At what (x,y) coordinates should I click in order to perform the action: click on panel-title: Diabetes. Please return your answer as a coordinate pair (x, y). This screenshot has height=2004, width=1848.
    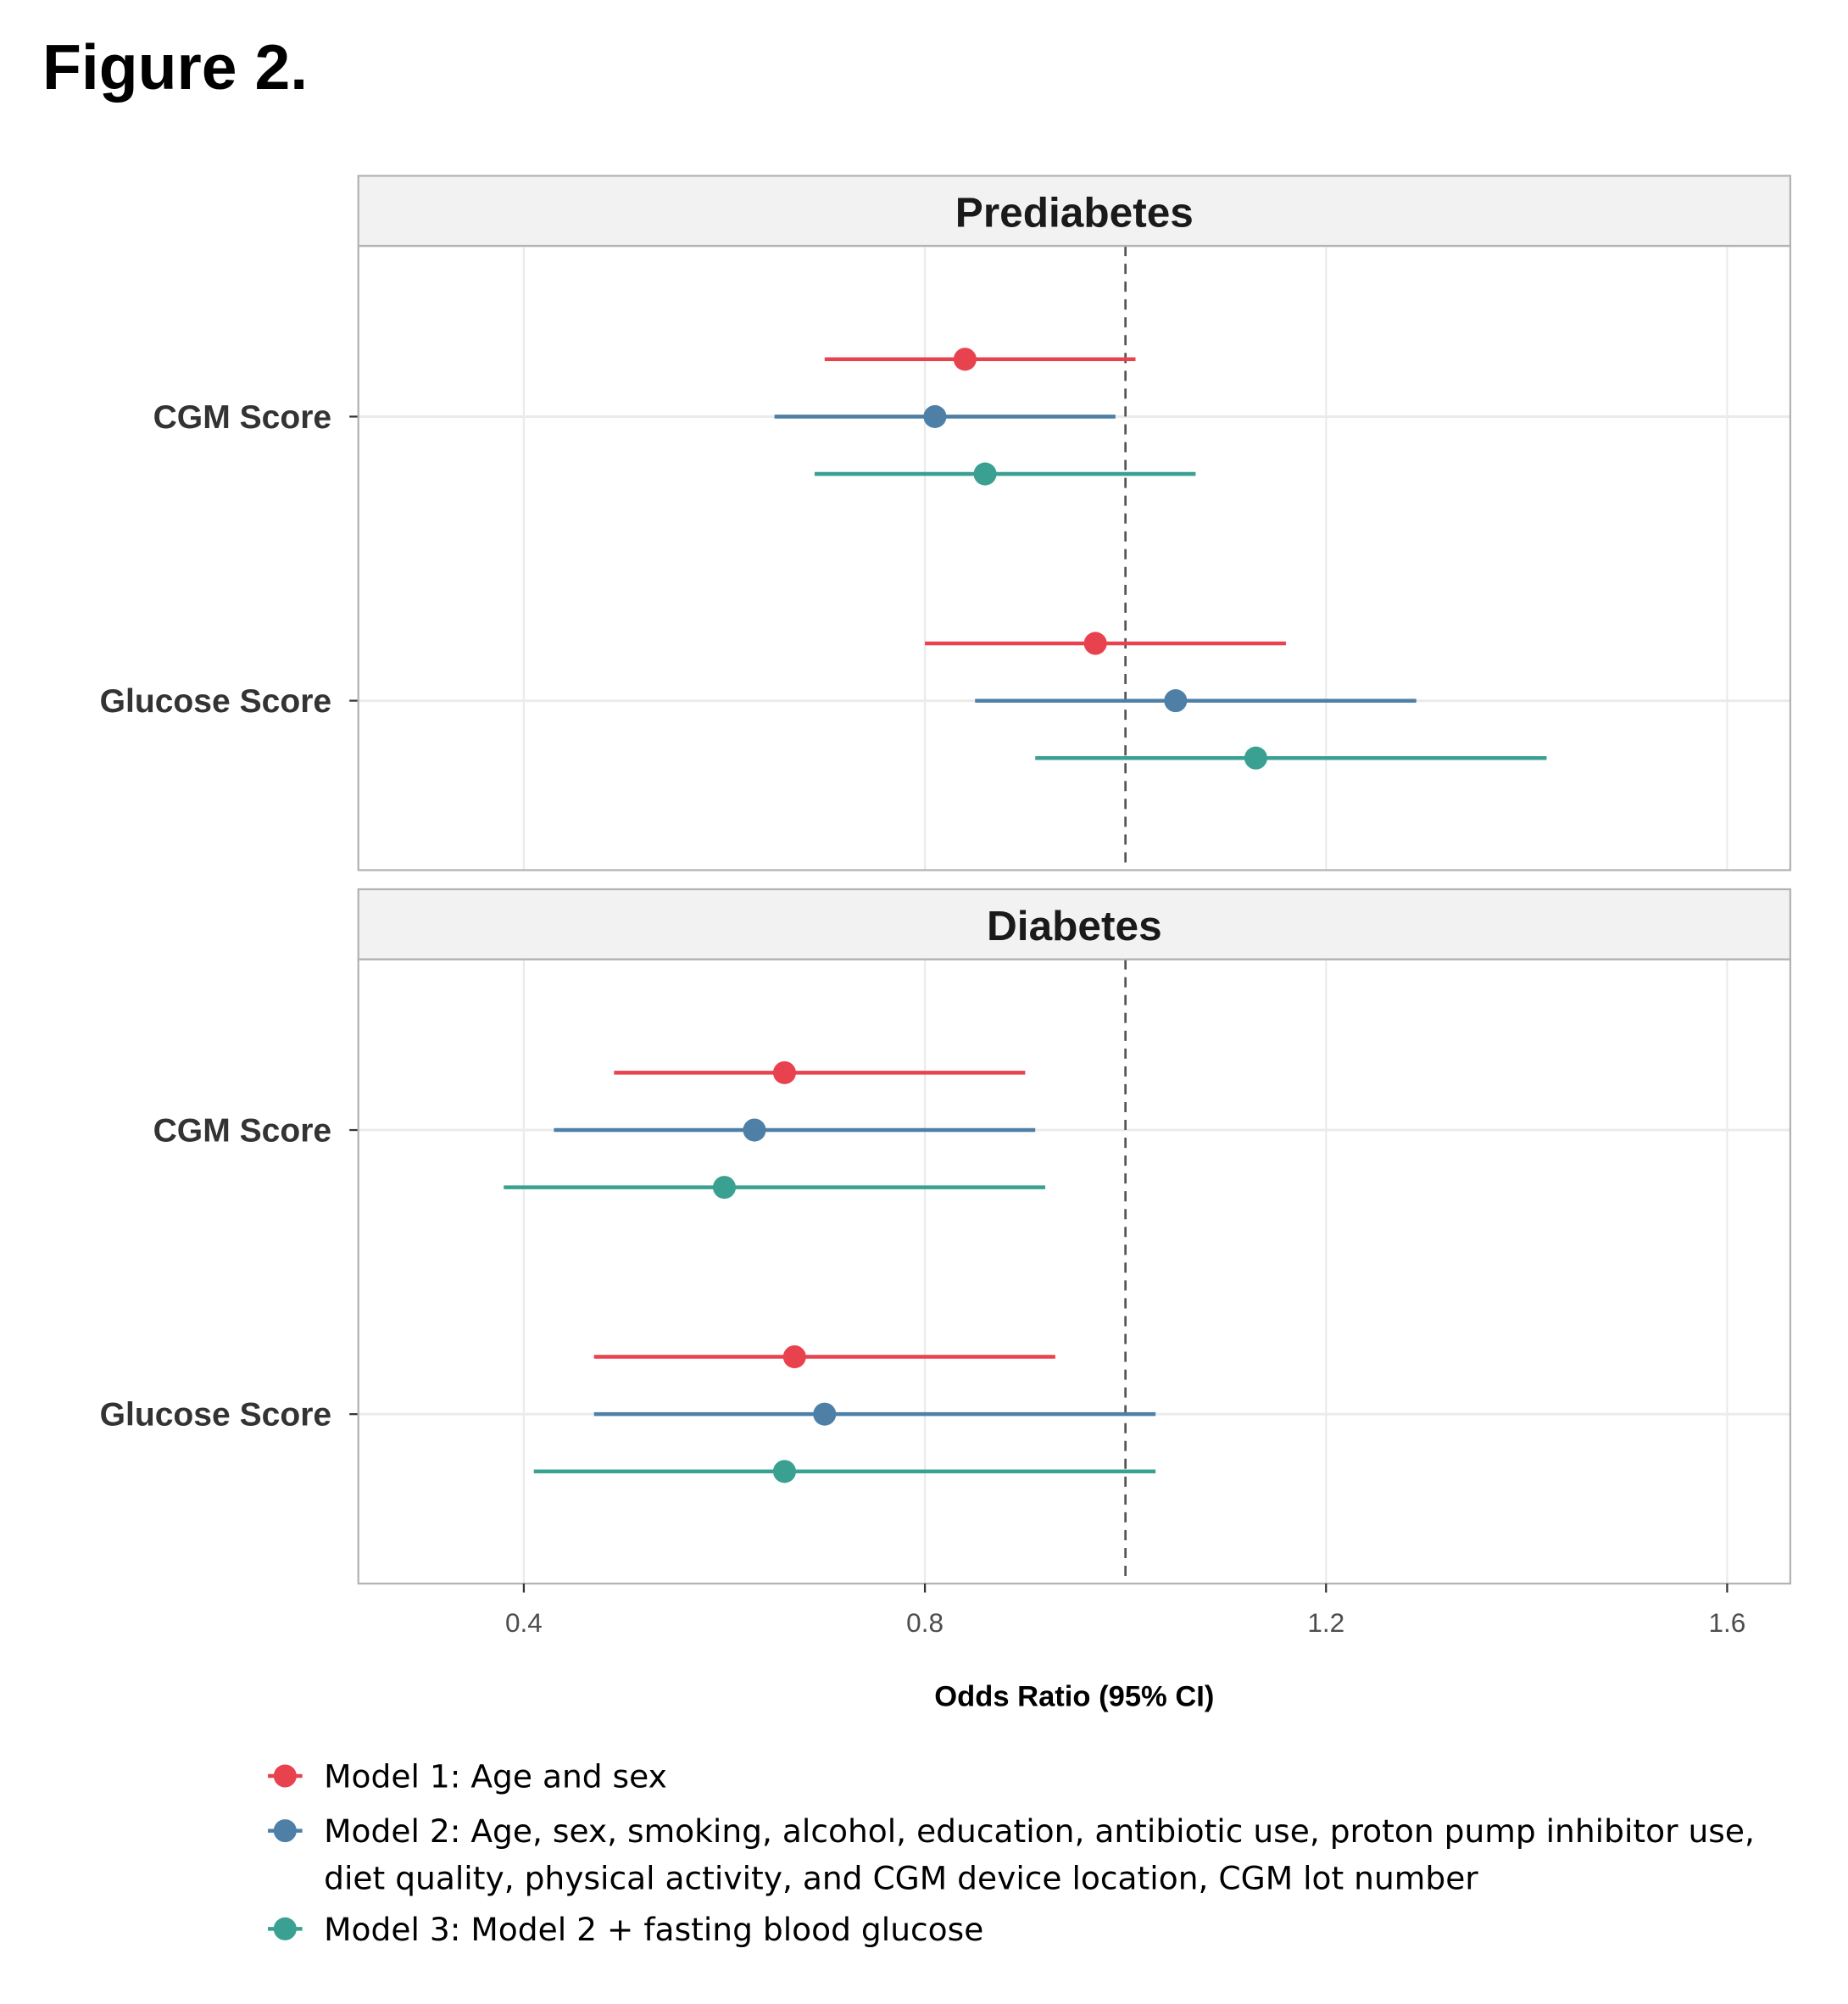
    Looking at the image, I should click on (1074, 925).